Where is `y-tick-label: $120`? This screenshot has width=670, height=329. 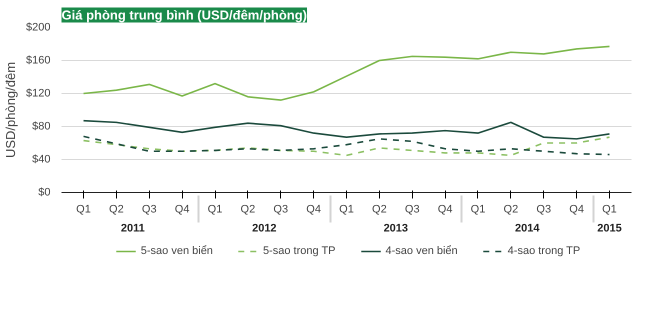 y-tick-label: $120 is located at coordinates (38, 94).